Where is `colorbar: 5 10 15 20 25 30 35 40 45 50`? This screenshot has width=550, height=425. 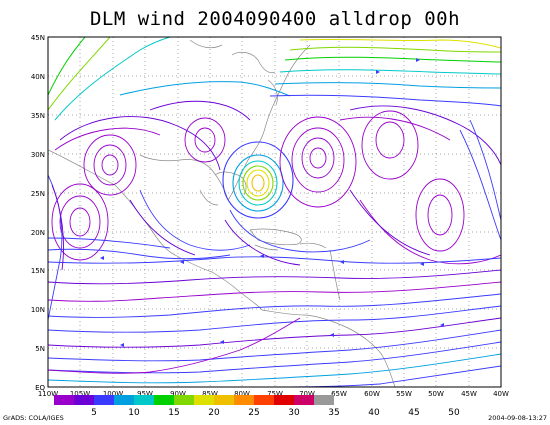 colorbar: 5 10 15 20 25 30 35 40 45 50 is located at coordinates (257, 406).